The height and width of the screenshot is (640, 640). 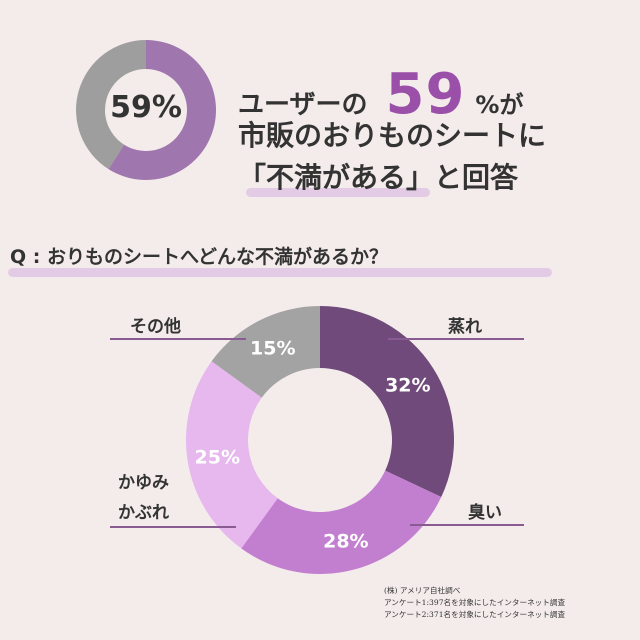 I want to click on headline-percent-number: 59, so click(x=425, y=94).